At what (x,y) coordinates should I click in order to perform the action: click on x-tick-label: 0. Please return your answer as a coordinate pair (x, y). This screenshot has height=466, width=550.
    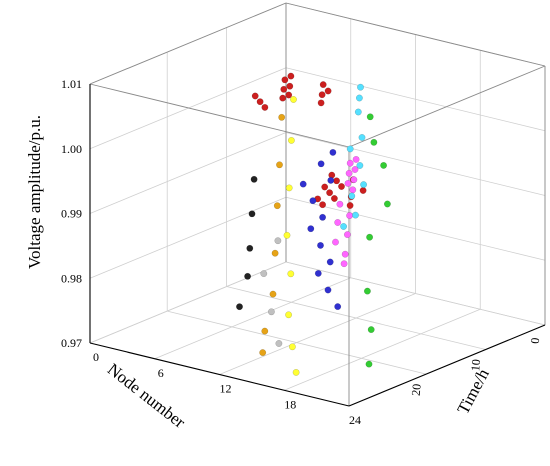
    Looking at the image, I should click on (535, 340).